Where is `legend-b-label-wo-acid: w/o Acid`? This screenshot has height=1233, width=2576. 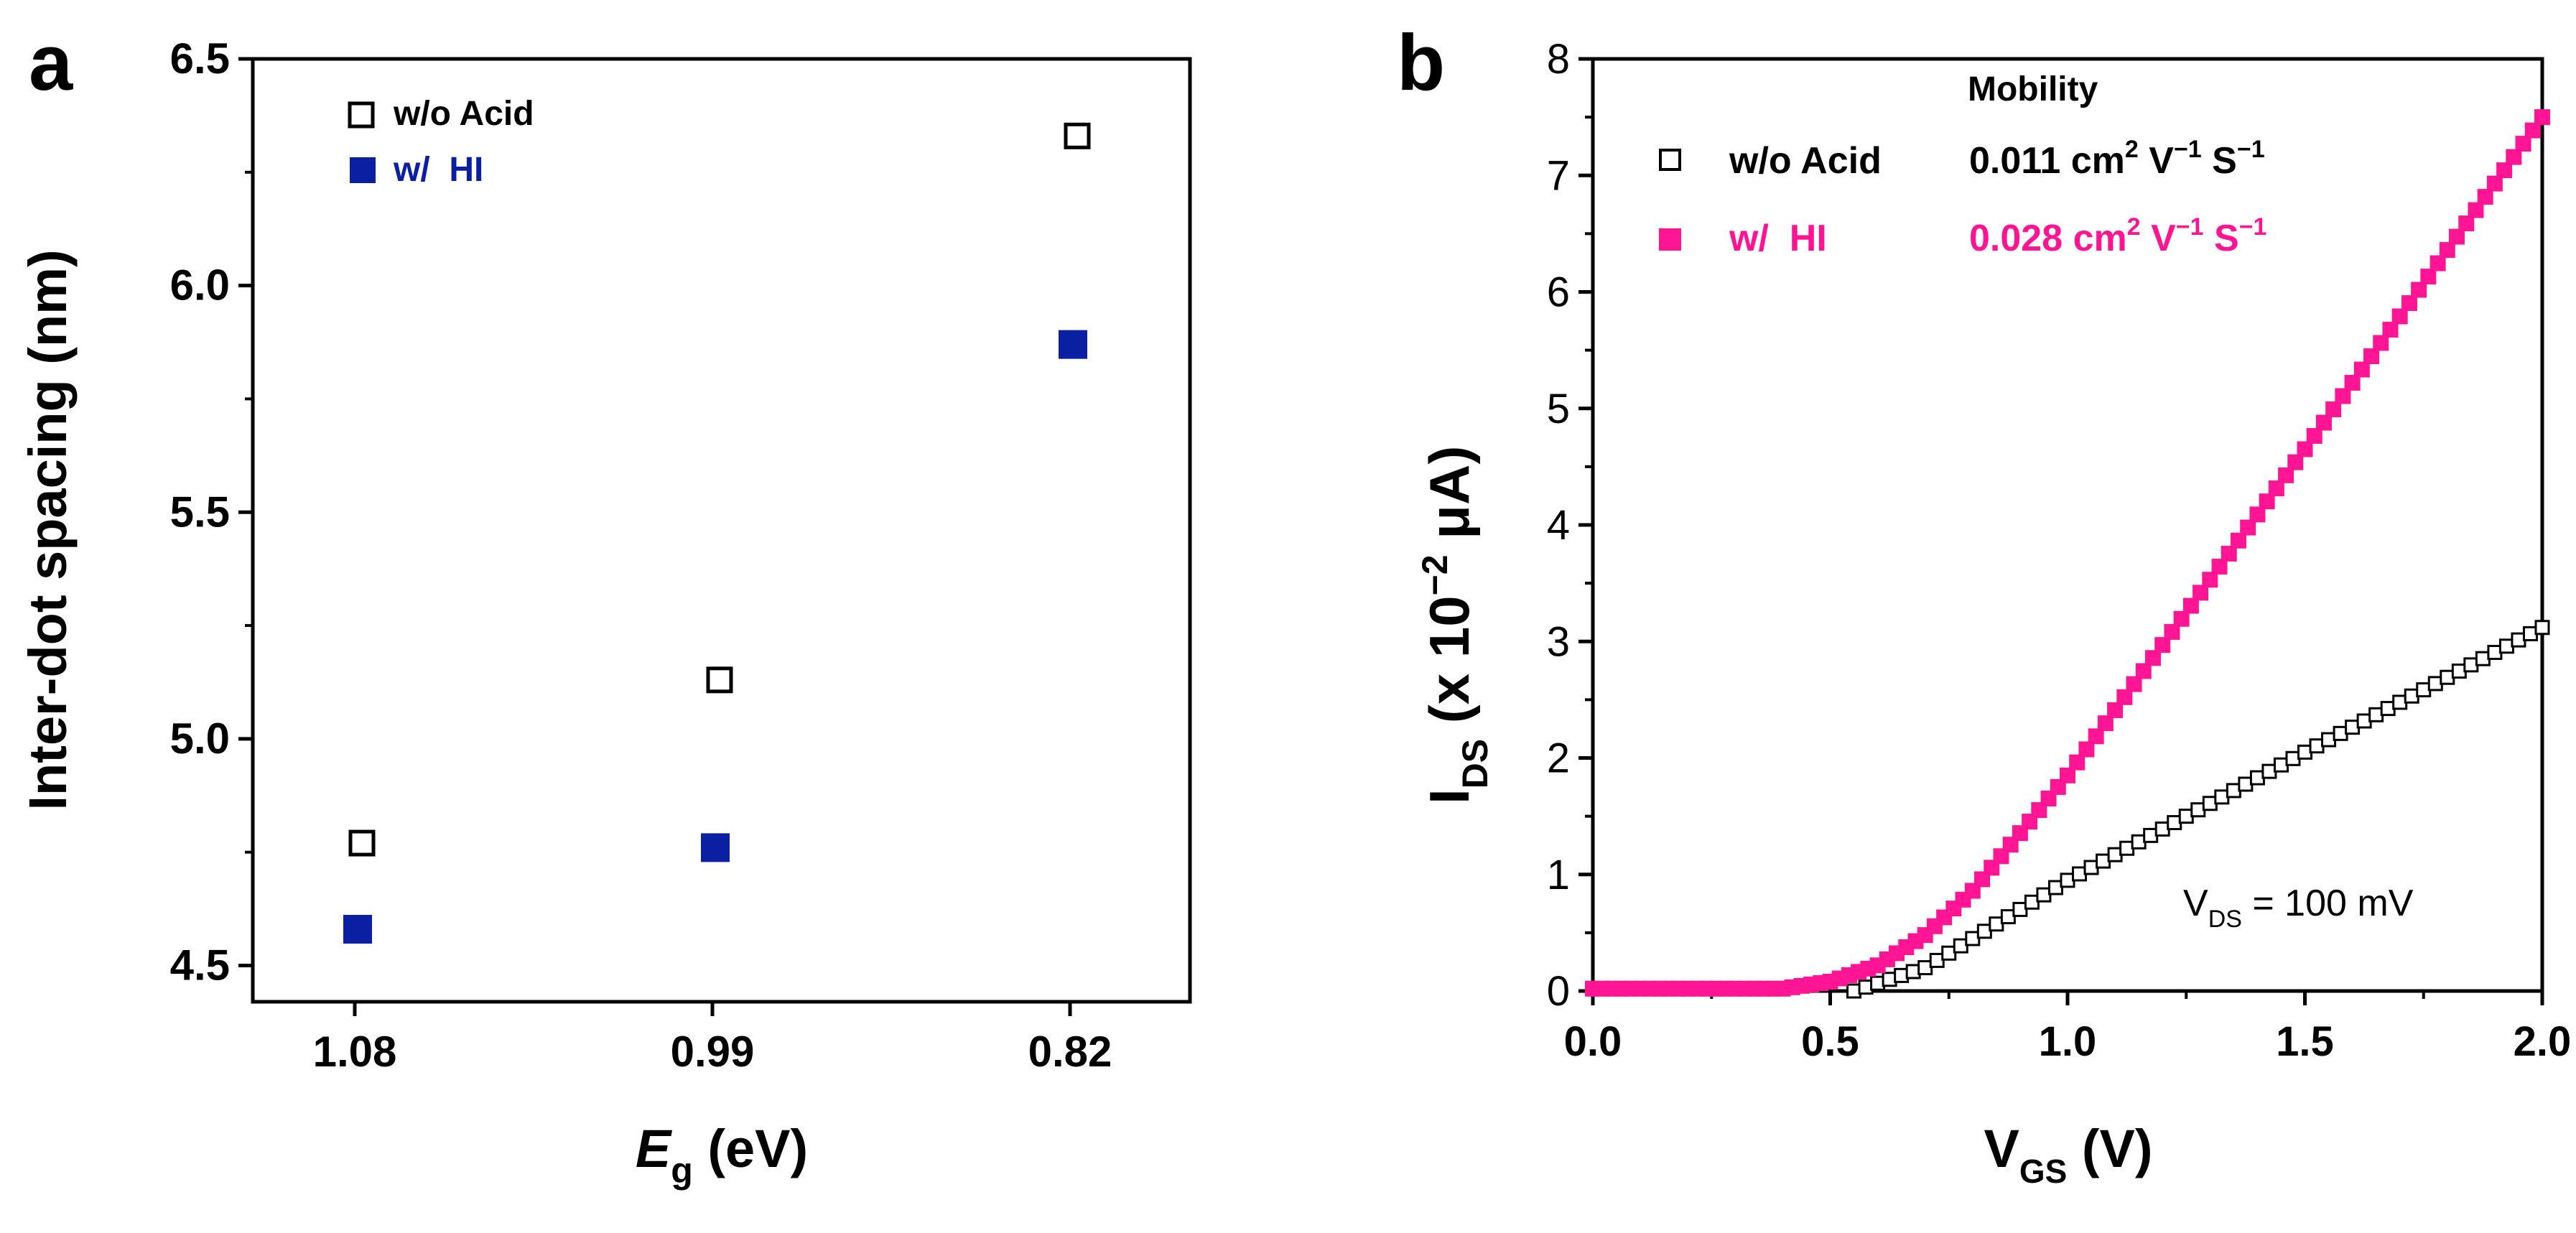
legend-b-label-wo-acid: w/o Acid is located at coordinates (1805, 161).